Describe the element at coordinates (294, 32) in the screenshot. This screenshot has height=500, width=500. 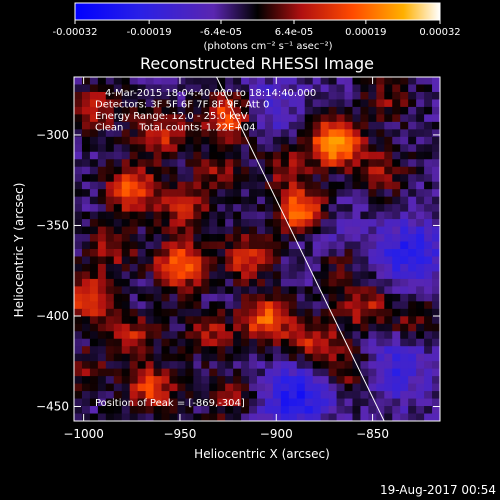
I see `colorbar-tick-label: 6.4e-05` at that location.